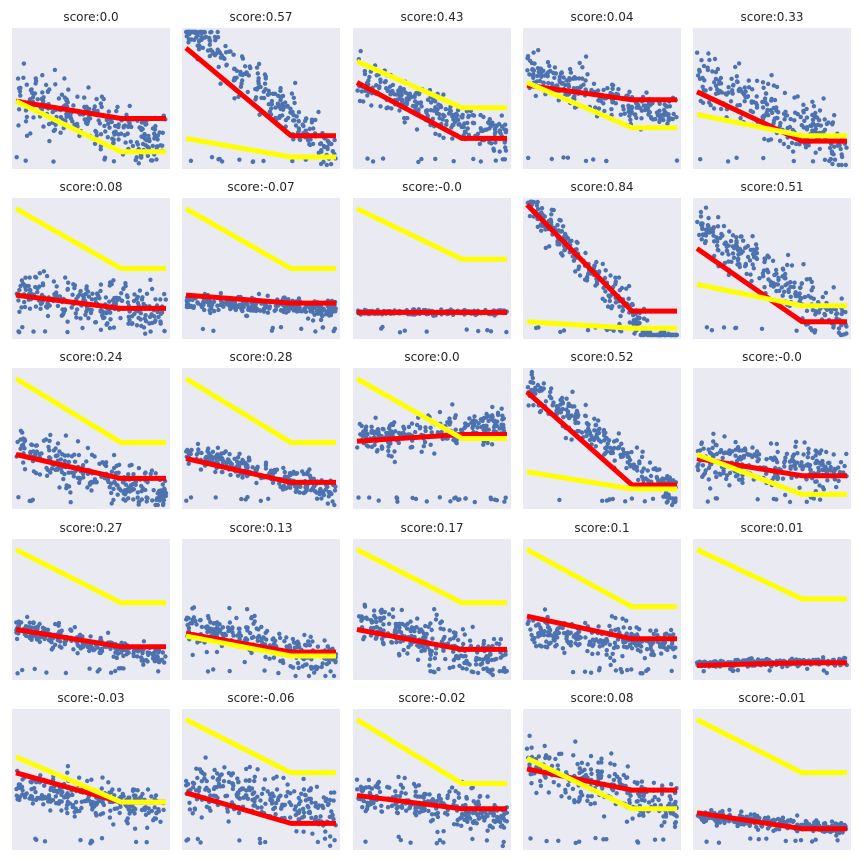 The width and height of the screenshot is (864, 864). What do you see at coordinates (91, 17) in the screenshot?
I see `panel-title: score:0.0` at bounding box center [91, 17].